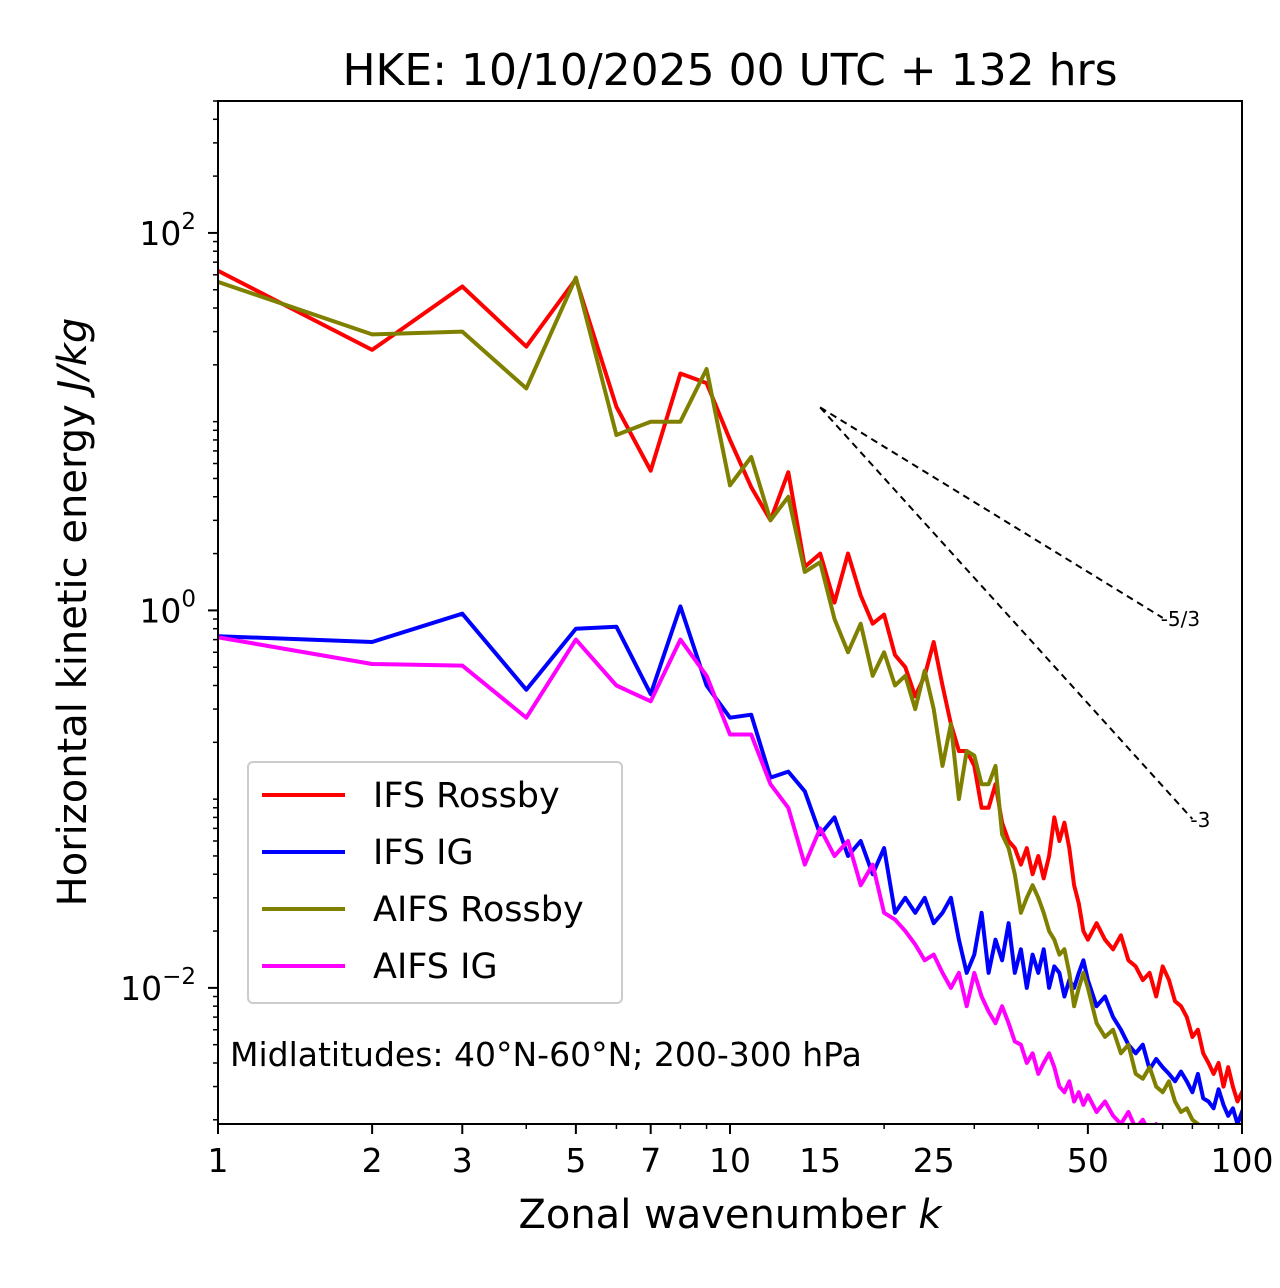 The image size is (1280, 1288). What do you see at coordinates (1088, 1160) in the screenshot?
I see `x-tick-label: 50` at bounding box center [1088, 1160].